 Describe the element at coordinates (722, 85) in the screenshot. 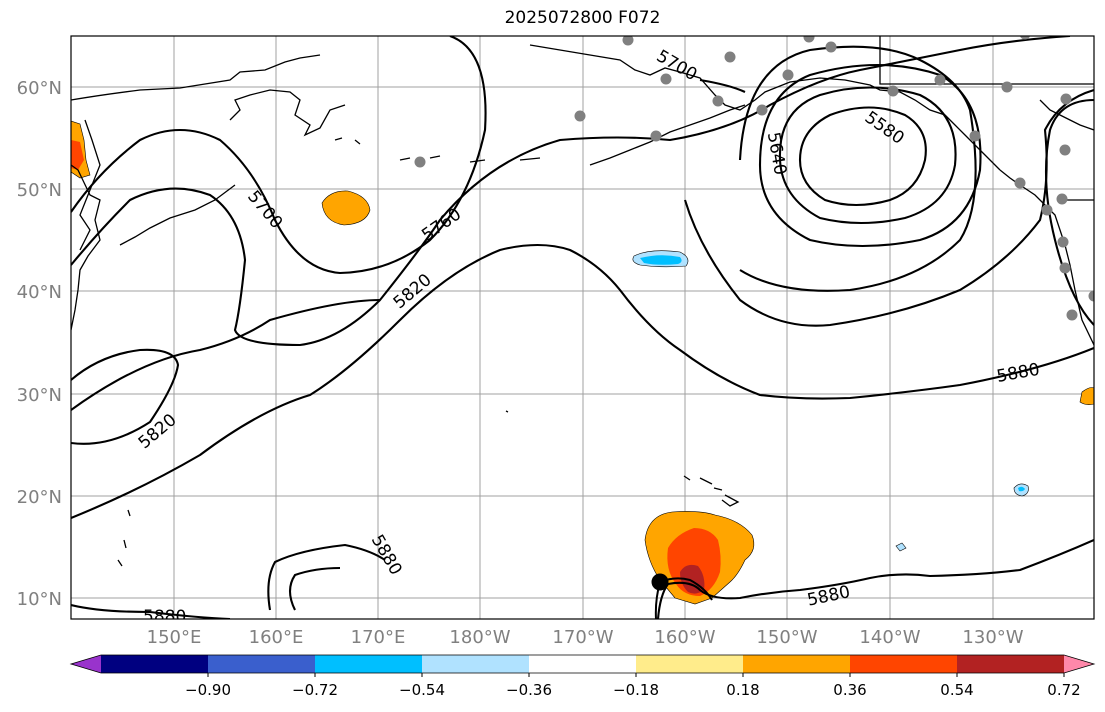

I see `contour-5880-north` at that location.